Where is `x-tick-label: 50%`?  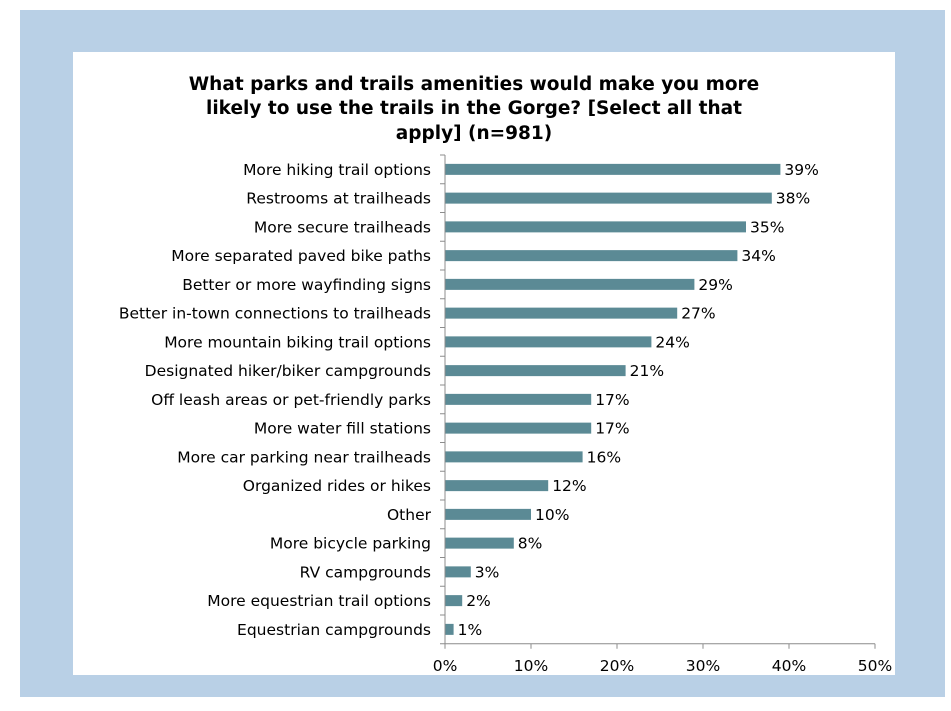
x-tick-label: 50% is located at coordinates (875, 666).